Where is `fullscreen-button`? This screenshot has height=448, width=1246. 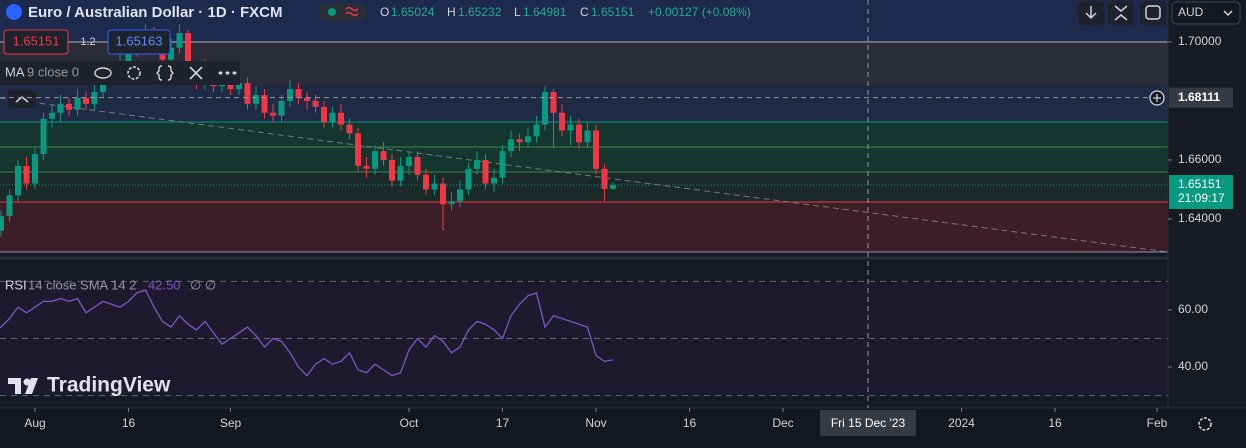
fullscreen-button is located at coordinates (1153, 13).